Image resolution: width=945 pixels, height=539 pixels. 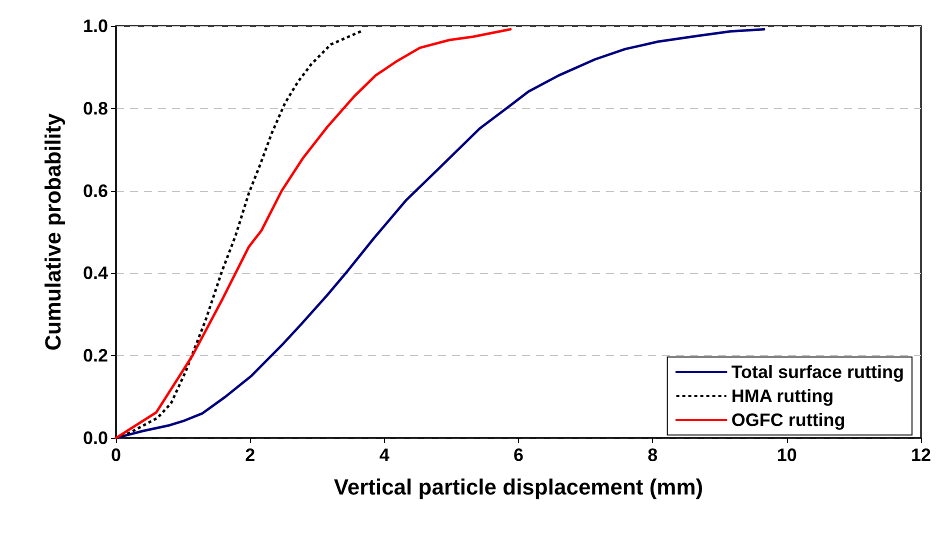 What do you see at coordinates (788, 420) in the screenshot?
I see `legend-label: OGFC rutting` at bounding box center [788, 420].